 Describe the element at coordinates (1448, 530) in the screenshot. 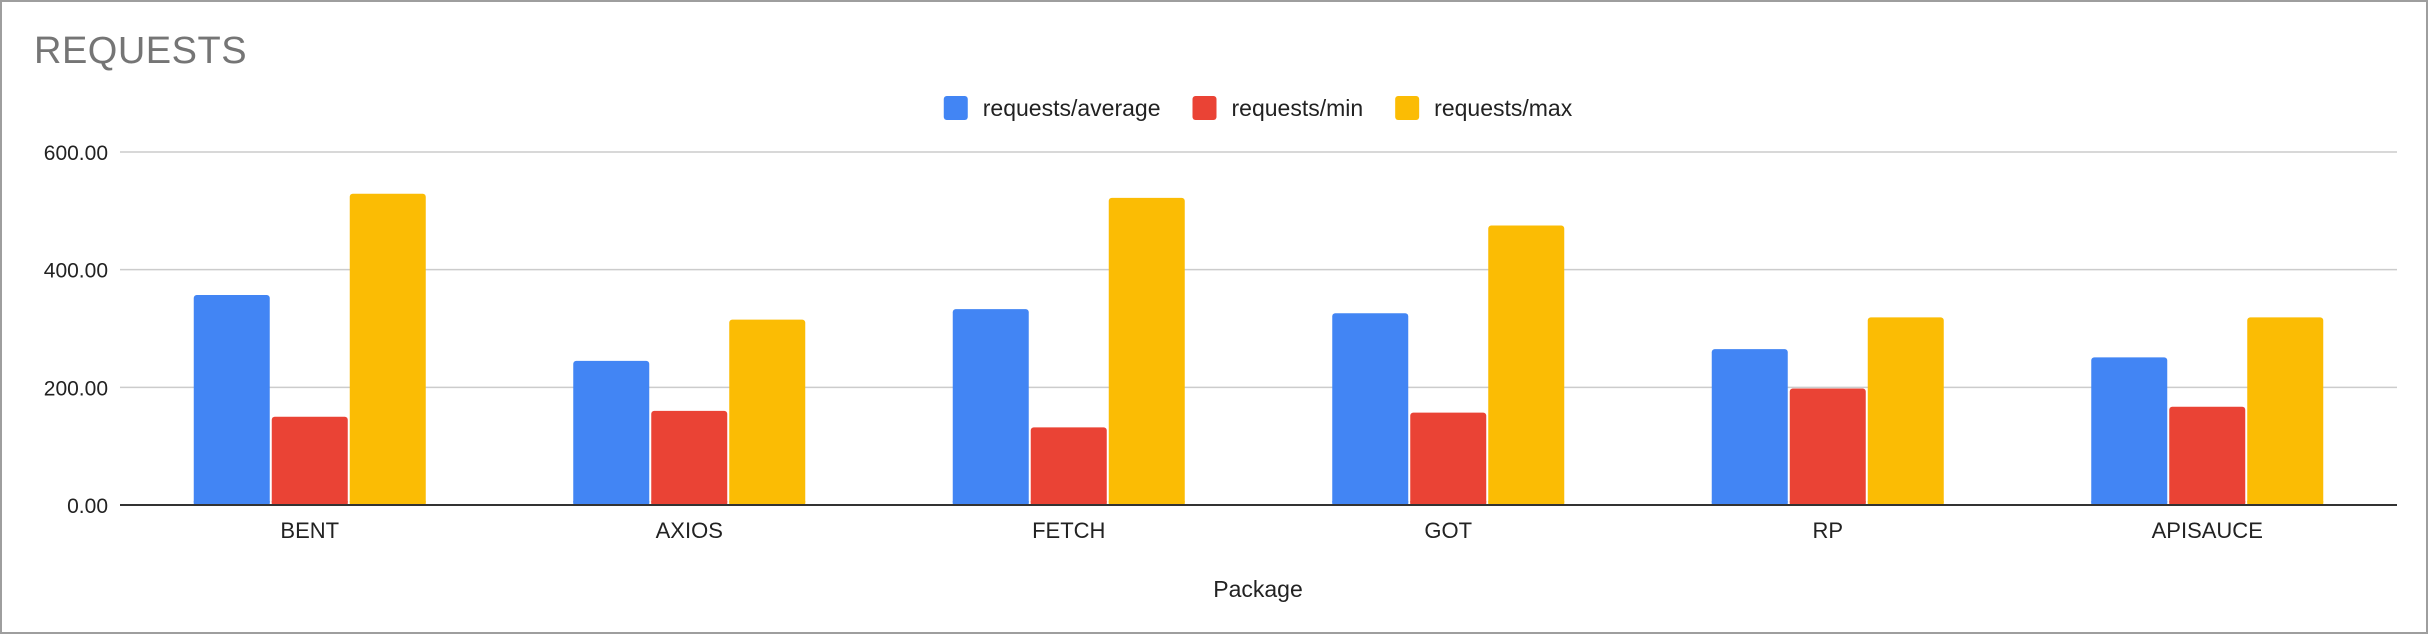

I see `x-tick-label-got: GOT` at that location.